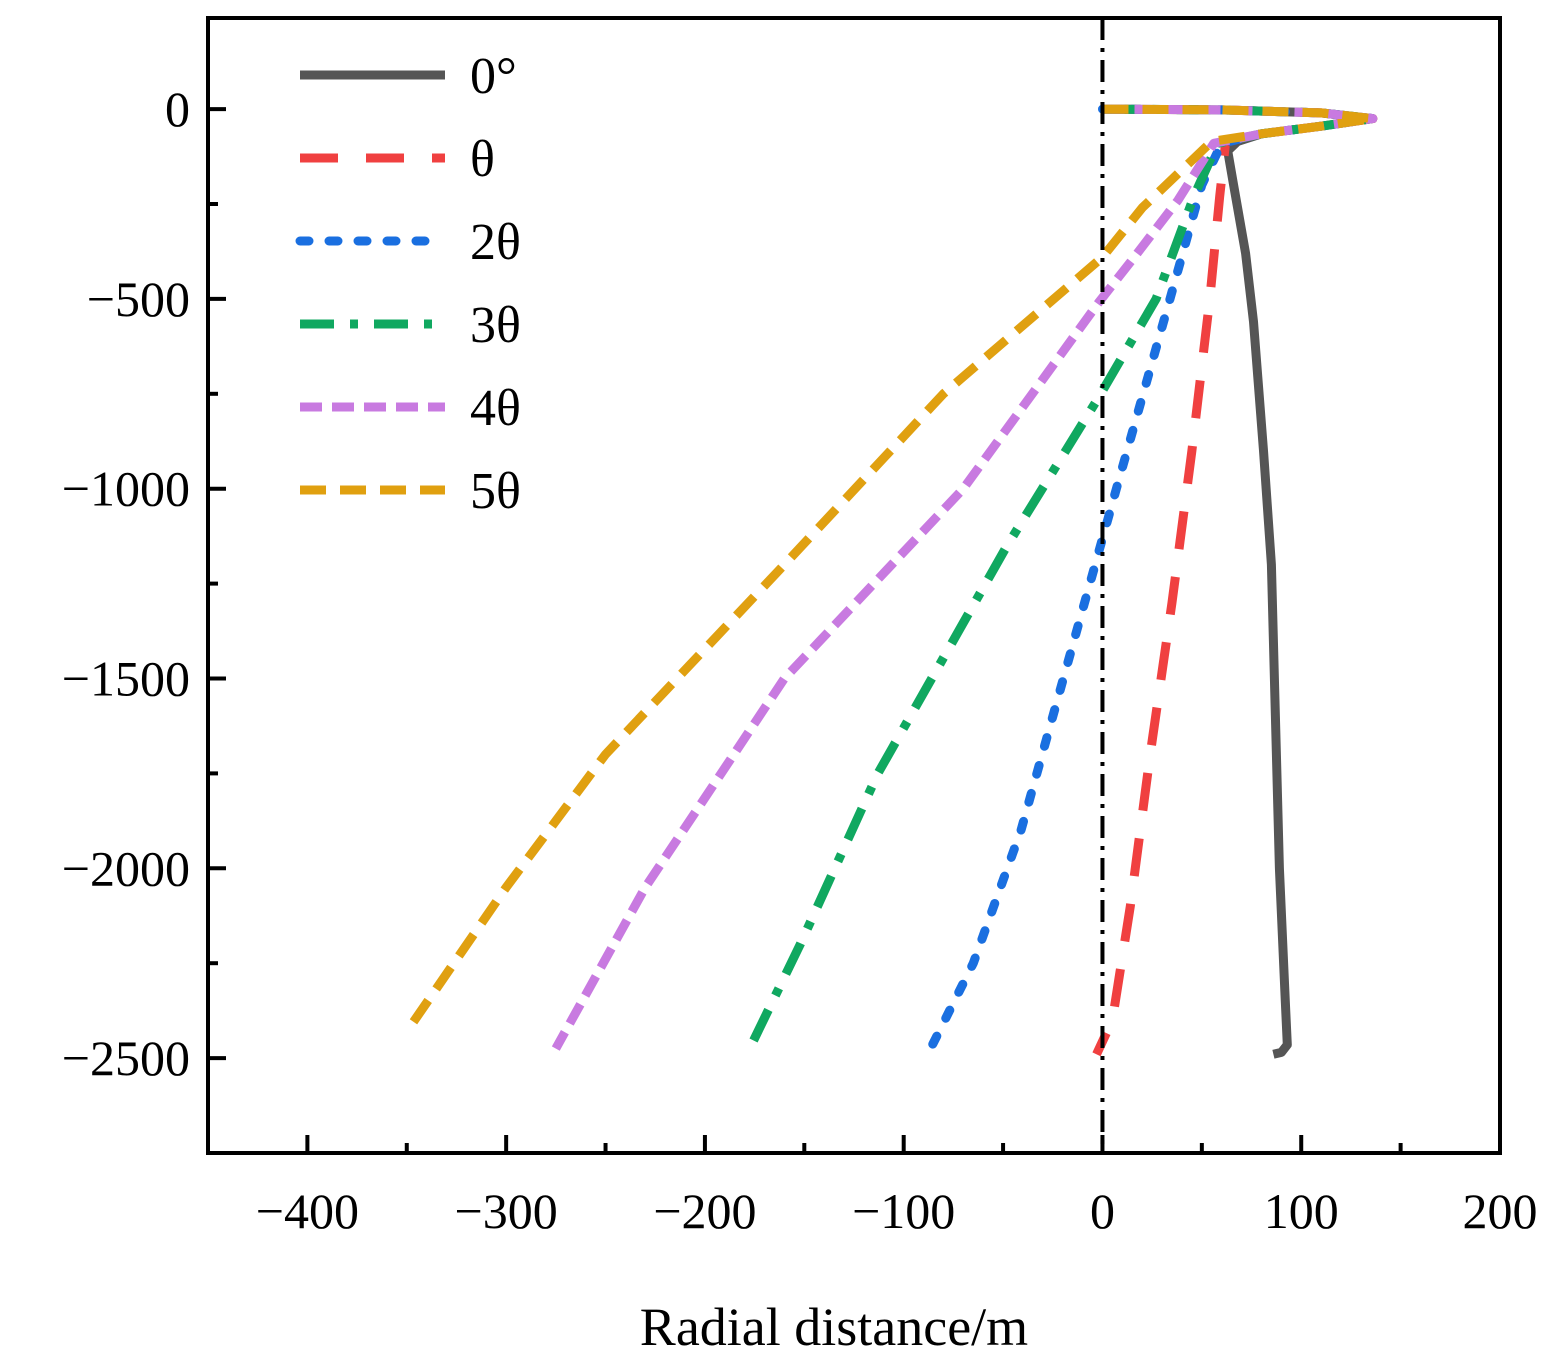 This screenshot has width=1564, height=1360. Describe the element at coordinates (704, 1211) in the screenshot. I see `x-tick-label: −200` at that location.